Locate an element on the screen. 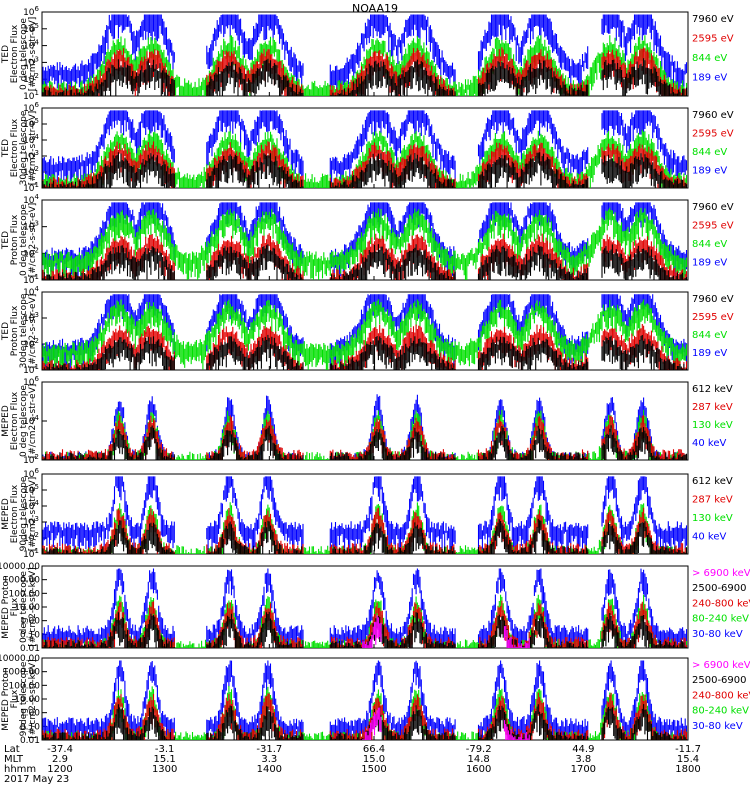 The image size is (750, 800). legend-entry: 2595 eV is located at coordinates (713, 39).